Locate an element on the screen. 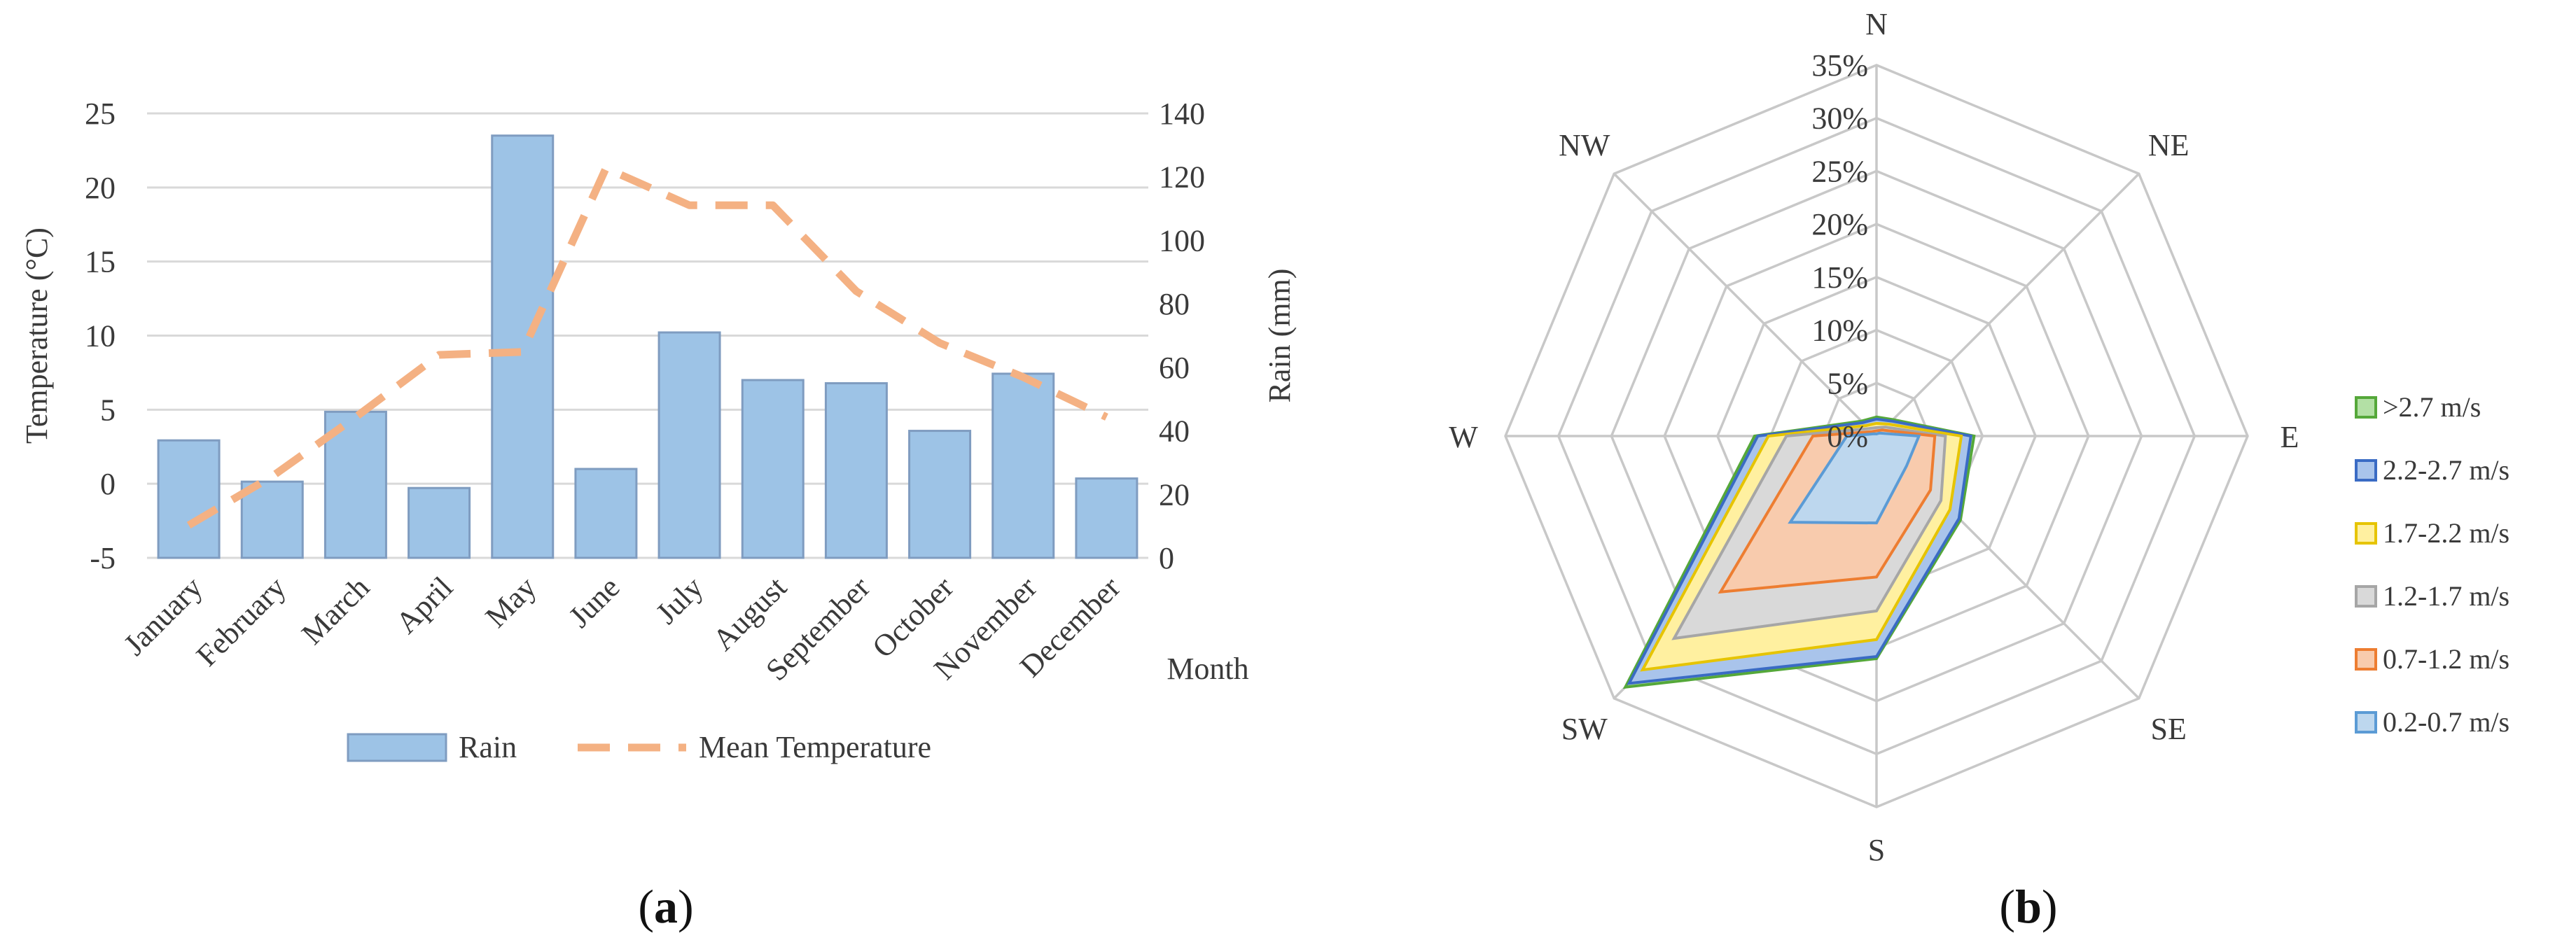  left-axis-tick-label: -5 is located at coordinates (103, 558).